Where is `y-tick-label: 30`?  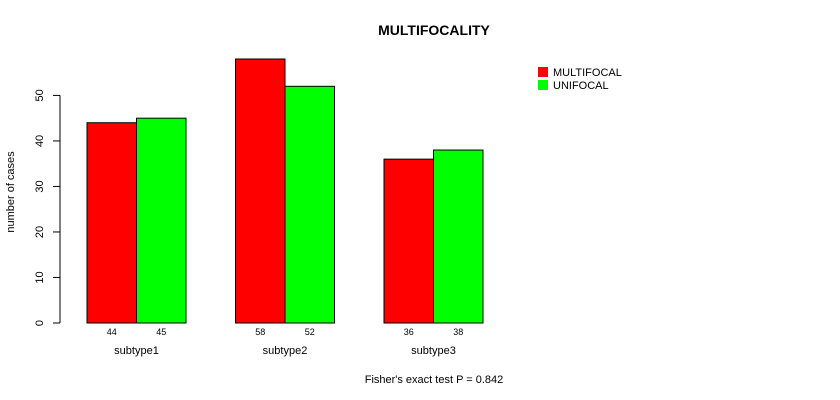
y-tick-label: 30 is located at coordinates (40, 186).